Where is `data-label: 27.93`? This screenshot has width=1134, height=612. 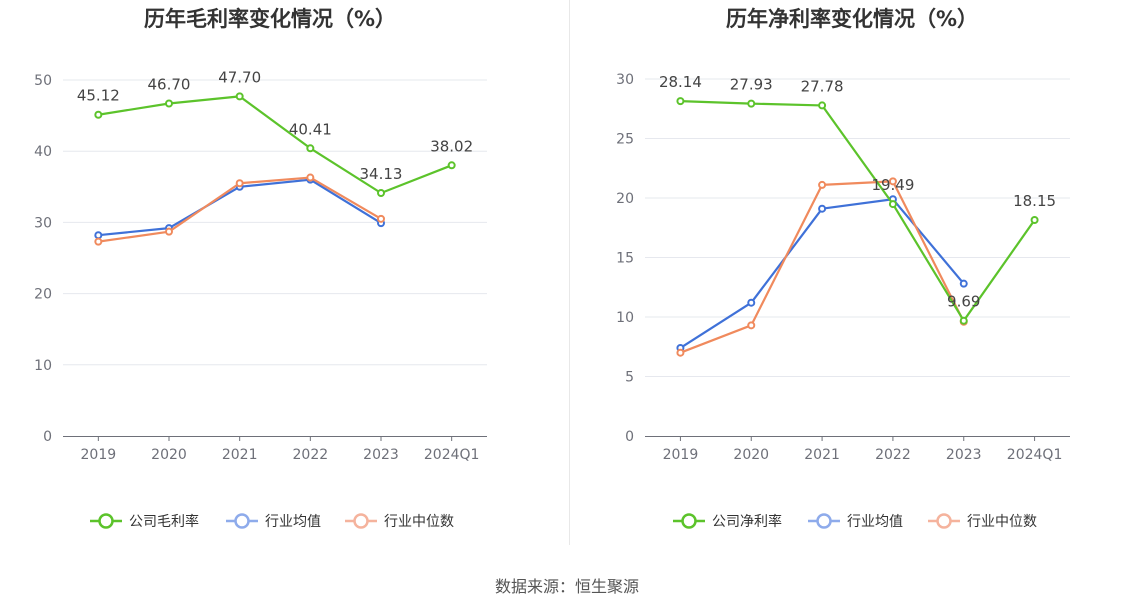 data-label: 27.93 is located at coordinates (751, 85).